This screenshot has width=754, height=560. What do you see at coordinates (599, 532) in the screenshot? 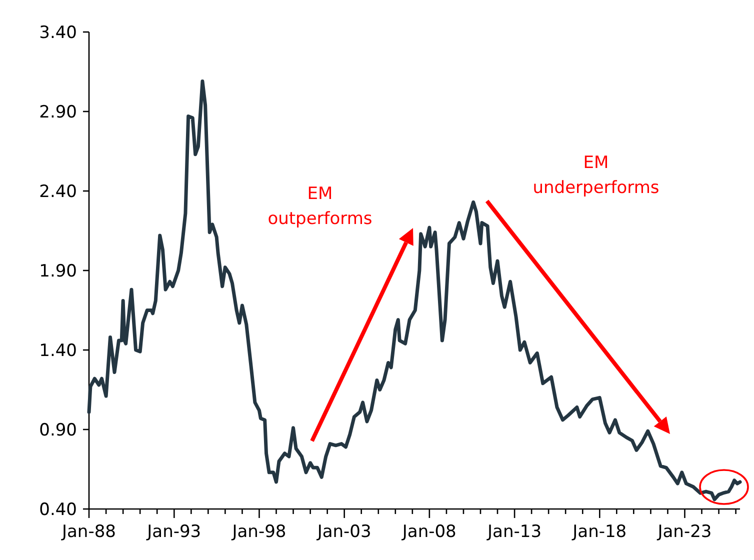
I see `x-tick-label: Jan-18` at bounding box center [599, 532].